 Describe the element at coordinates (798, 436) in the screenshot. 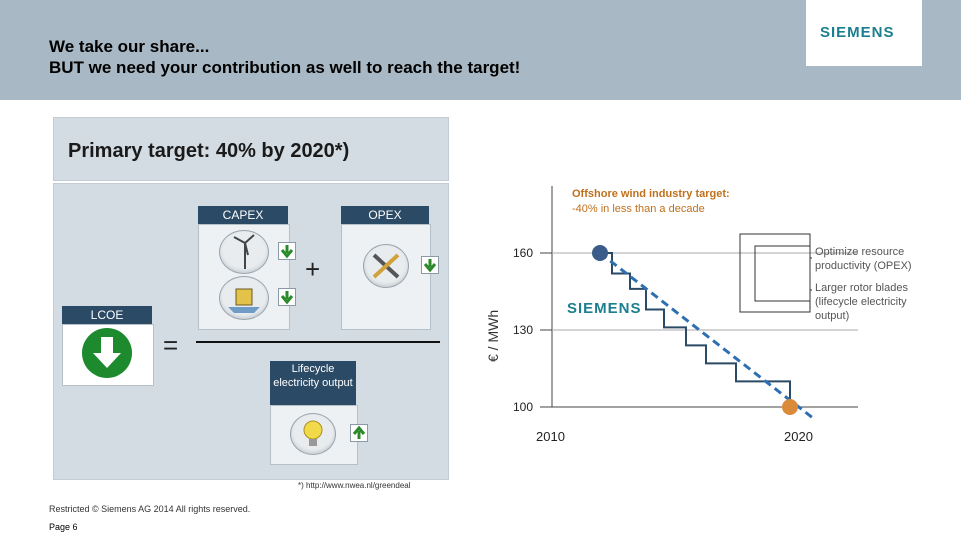

I see `x-tick-label: 2020` at that location.